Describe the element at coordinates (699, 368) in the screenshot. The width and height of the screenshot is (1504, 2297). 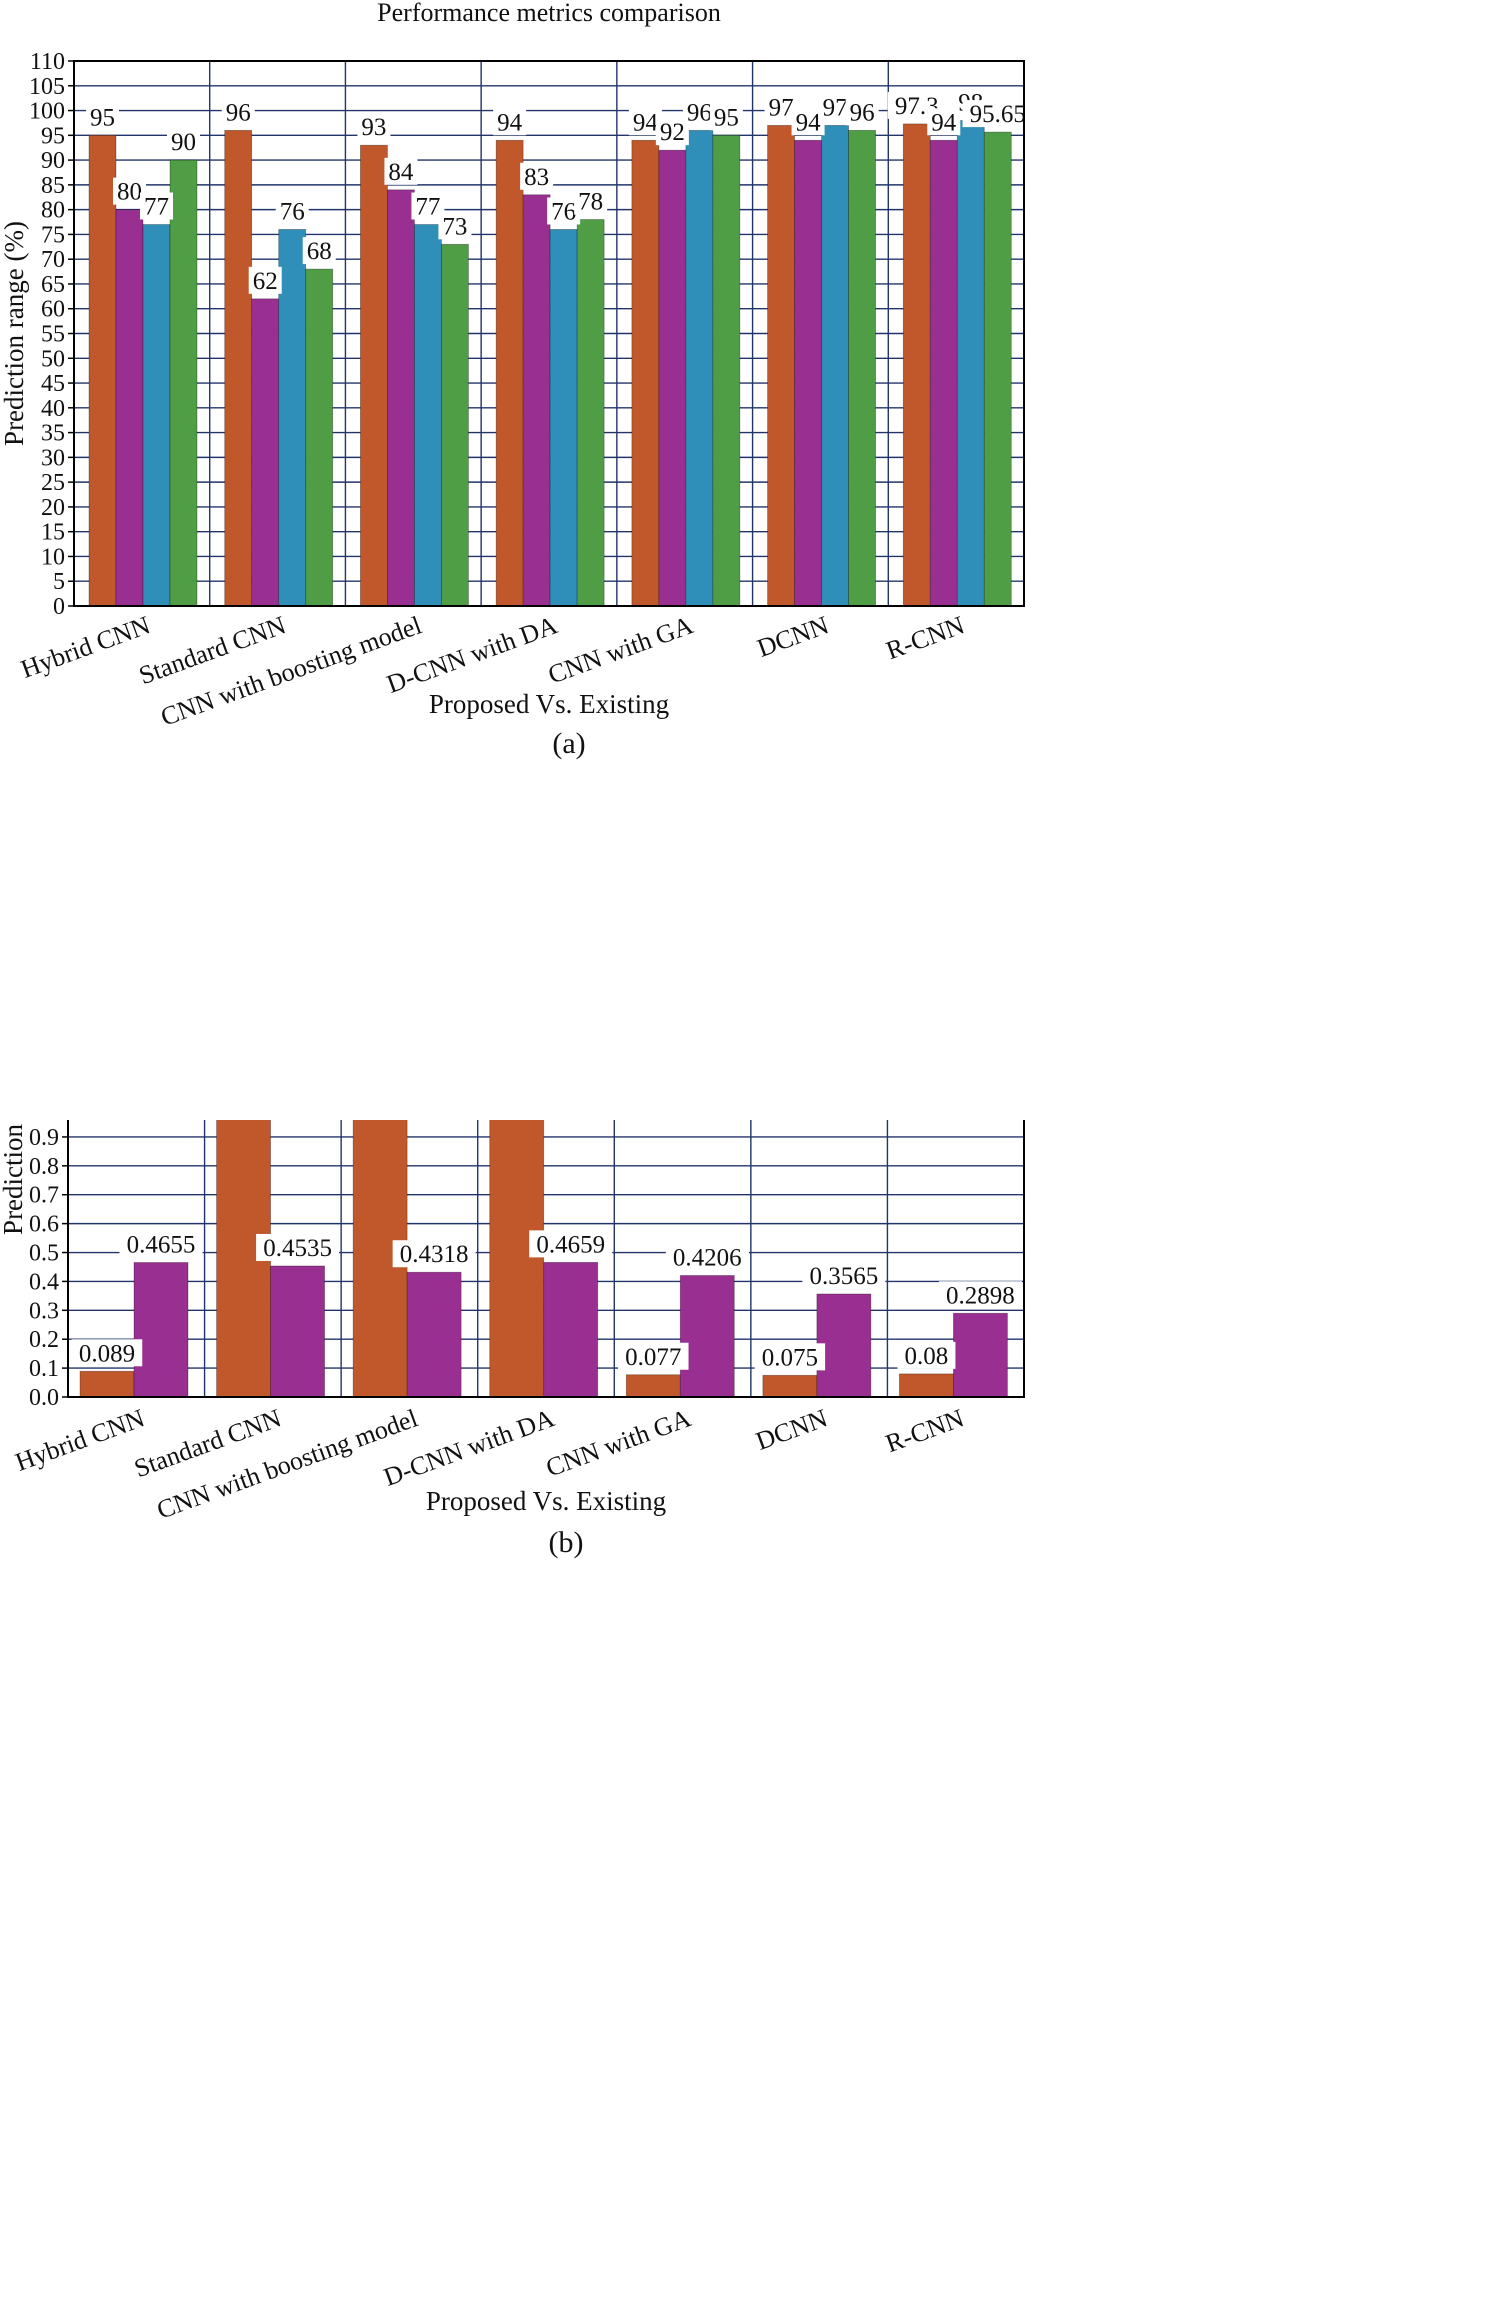
I see `bar-a-s3-c5` at that location.